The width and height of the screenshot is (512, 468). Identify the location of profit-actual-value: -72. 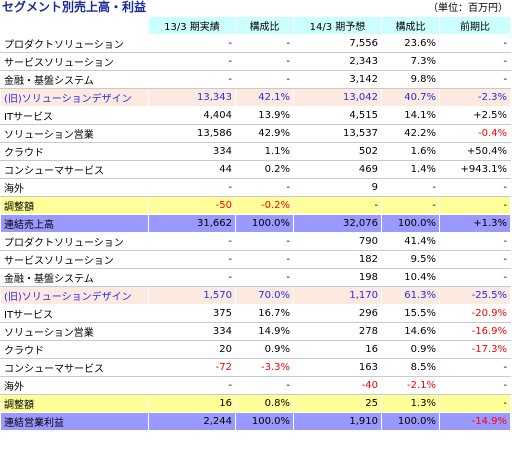
(192, 367).